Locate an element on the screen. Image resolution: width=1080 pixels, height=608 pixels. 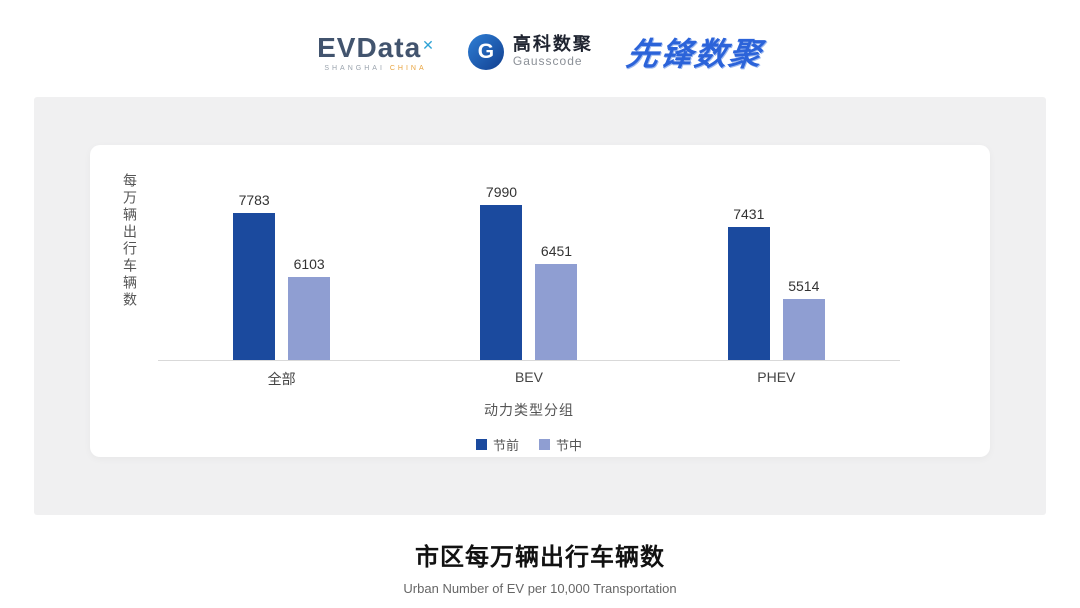
legend-label: 节中 is located at coordinates (569, 445).